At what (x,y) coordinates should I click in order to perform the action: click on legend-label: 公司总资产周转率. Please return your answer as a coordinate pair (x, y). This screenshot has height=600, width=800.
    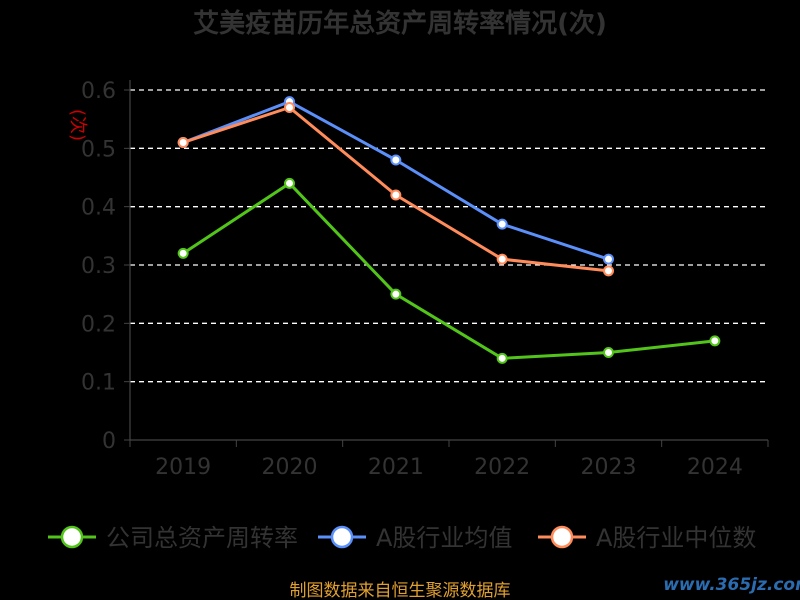
    Looking at the image, I should click on (202, 538).